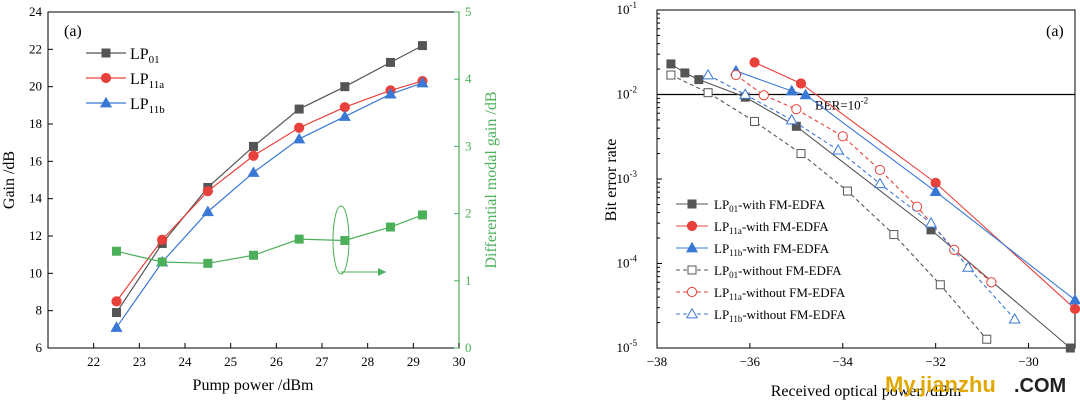 The width and height of the screenshot is (1080, 406). Describe the element at coordinates (39, 310) in the screenshot. I see `gain-y-tick-label: 8` at that location.